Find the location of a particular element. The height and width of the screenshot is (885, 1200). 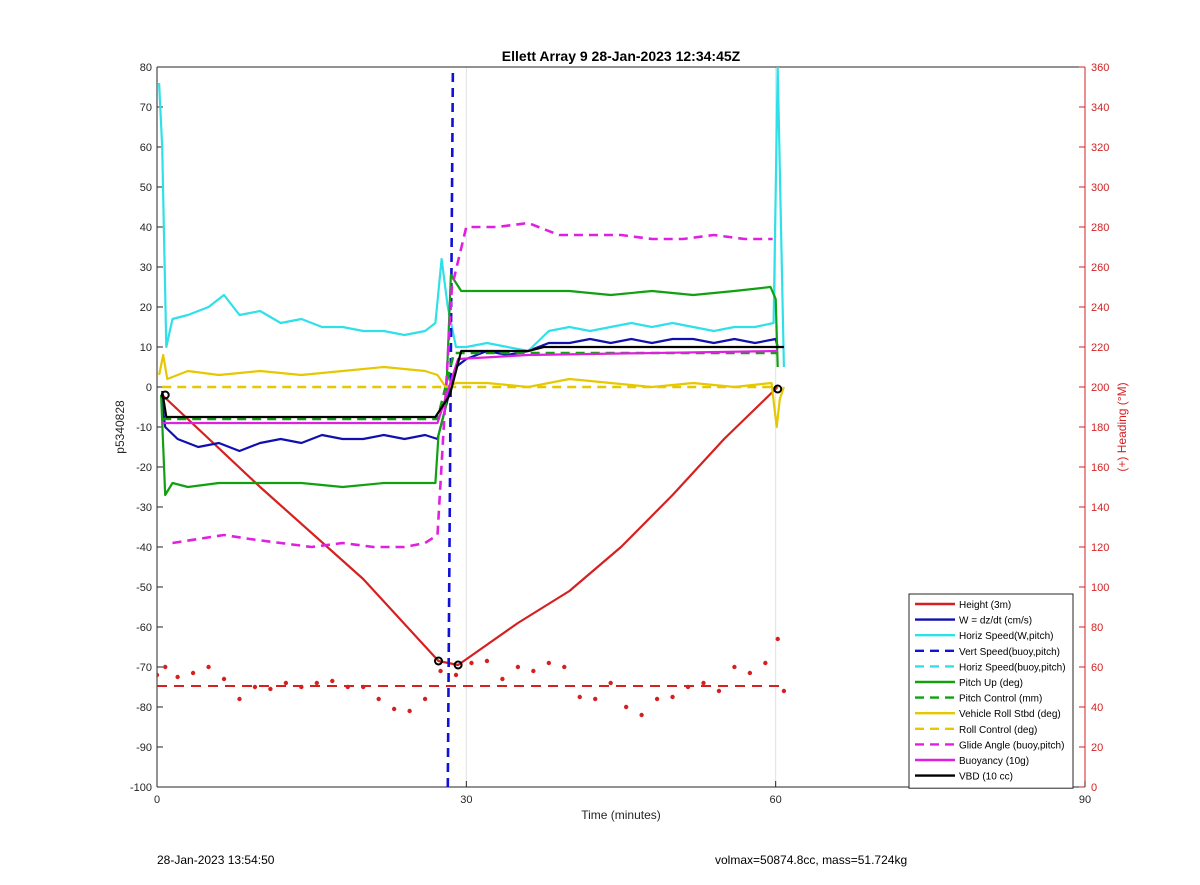

y-right-tick-label: 260 is located at coordinates (1100, 268).